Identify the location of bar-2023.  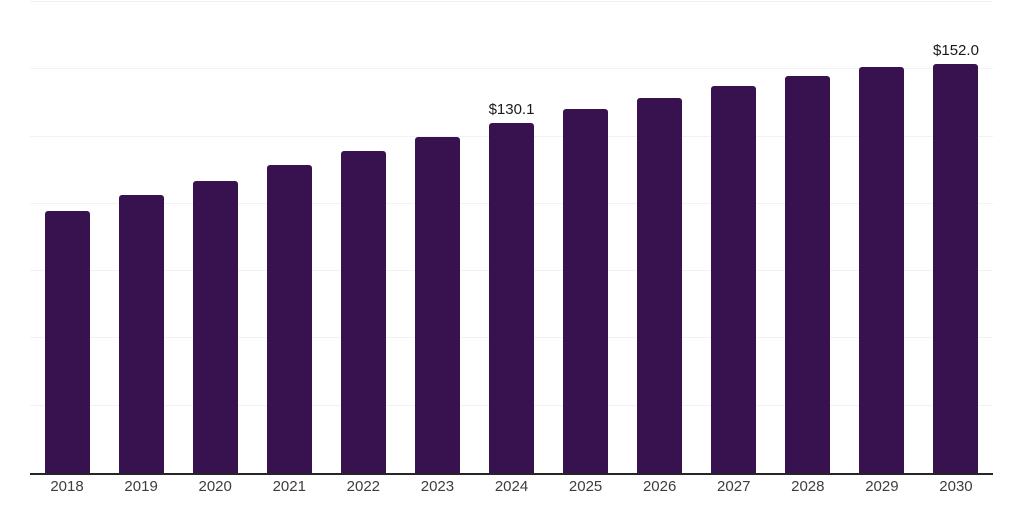
(437, 304).